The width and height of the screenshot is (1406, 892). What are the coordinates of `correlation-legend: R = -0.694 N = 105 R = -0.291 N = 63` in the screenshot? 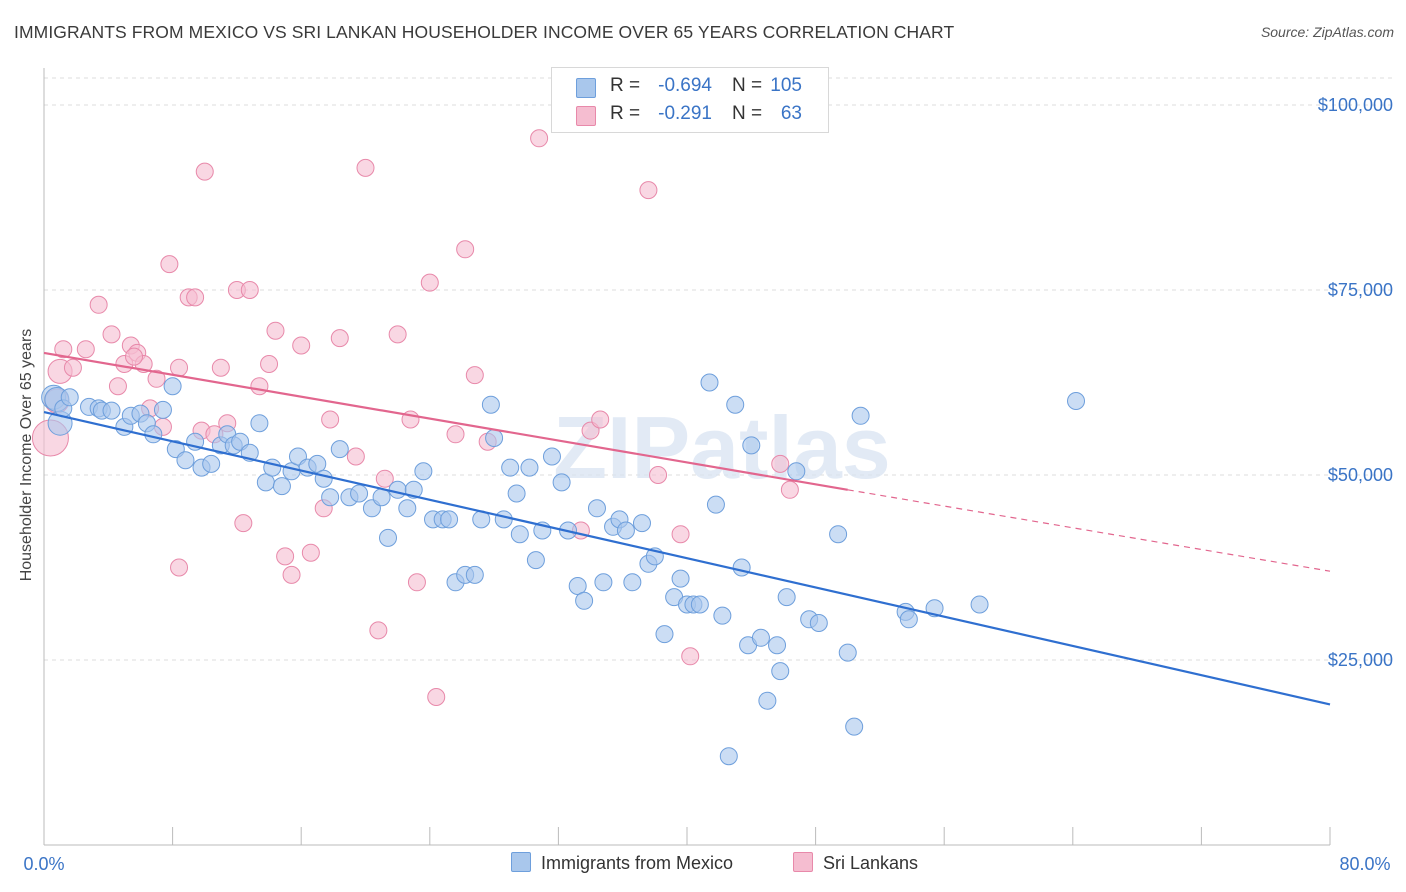 It's located at (690, 100).